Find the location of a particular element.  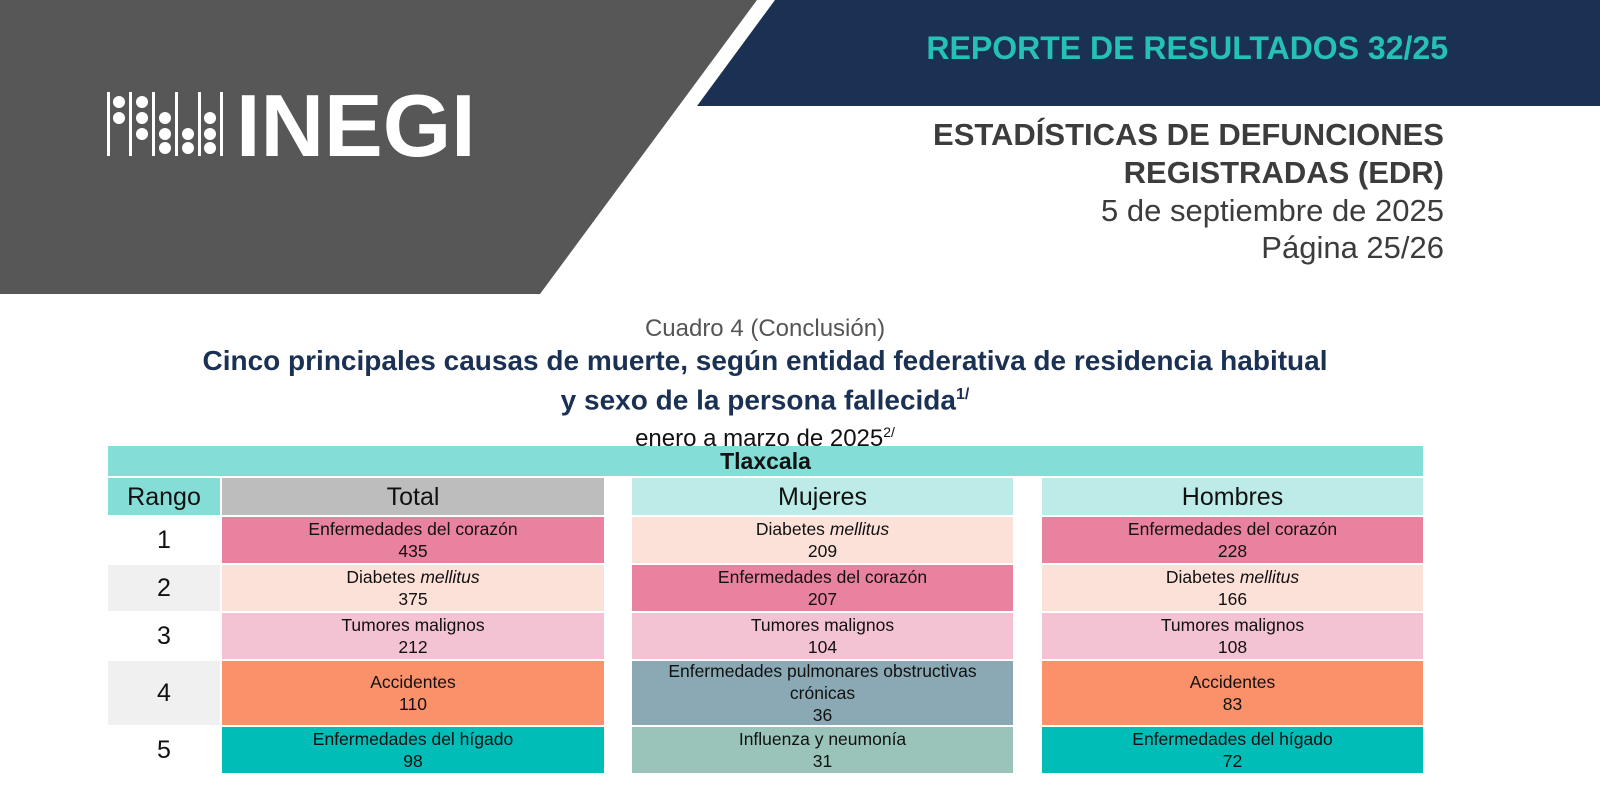

cause-text: Influenza y neumonía is located at coordinates (822, 739).